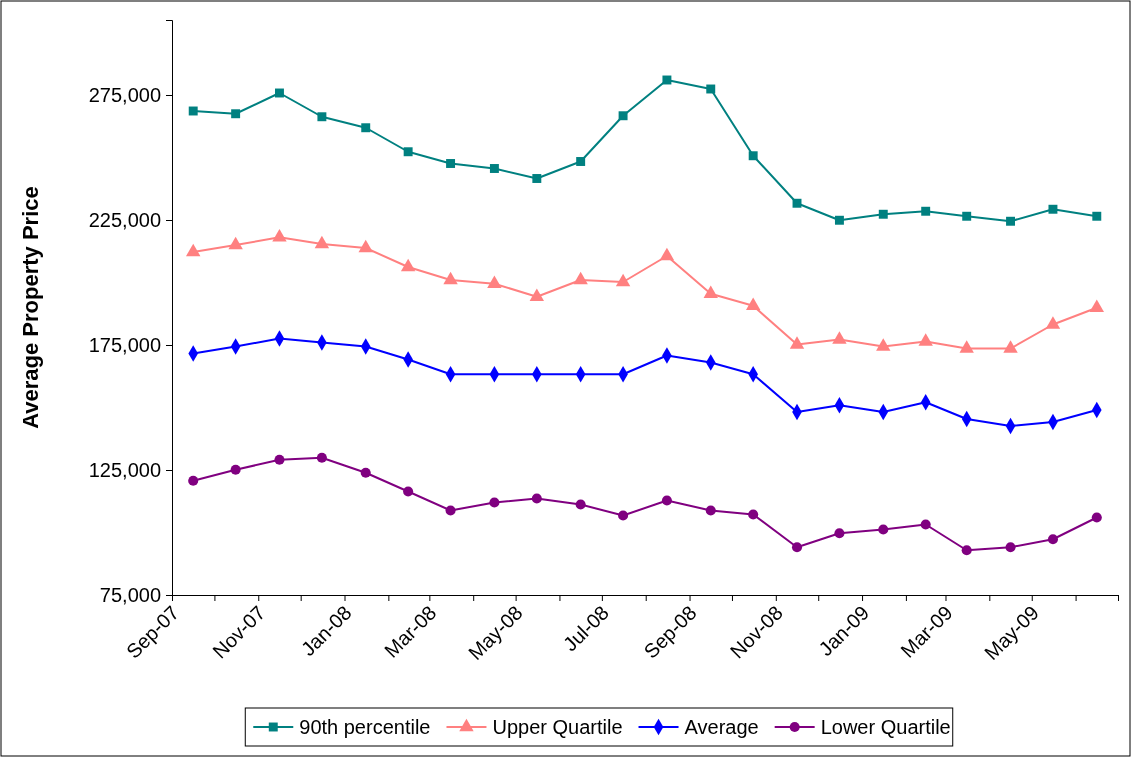  I want to click on y-tick-label: 125,000, so click(124, 469).